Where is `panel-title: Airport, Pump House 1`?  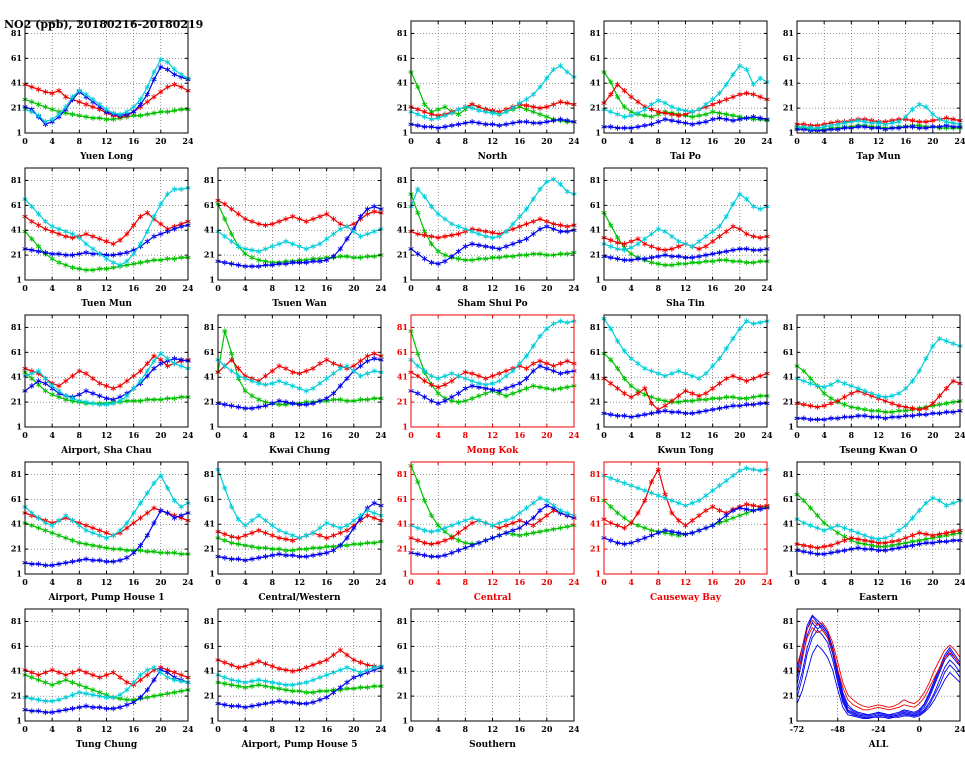
panel-title: Airport, Pump House 1 is located at coordinates (105, 598).